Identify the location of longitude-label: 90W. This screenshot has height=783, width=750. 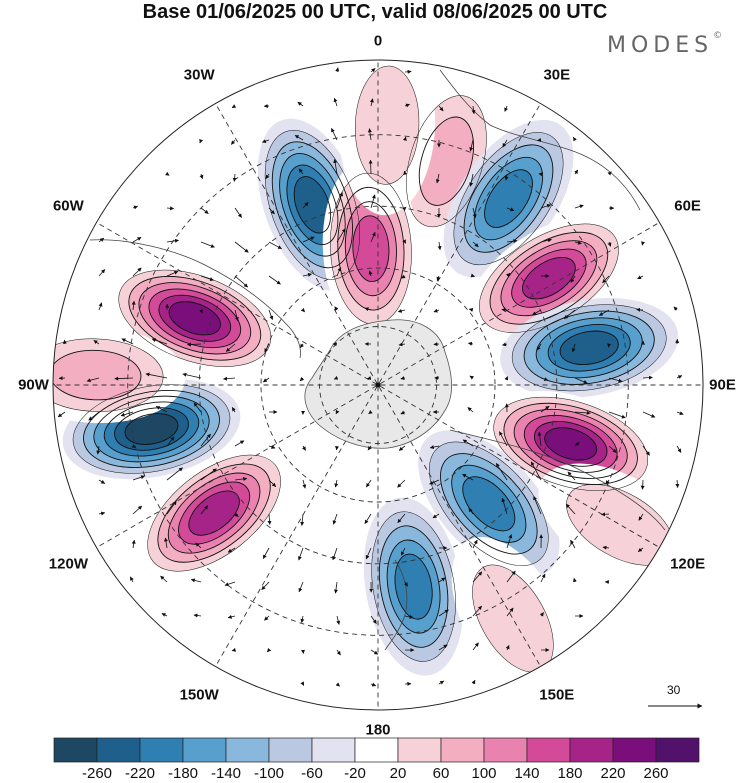
(33, 385).